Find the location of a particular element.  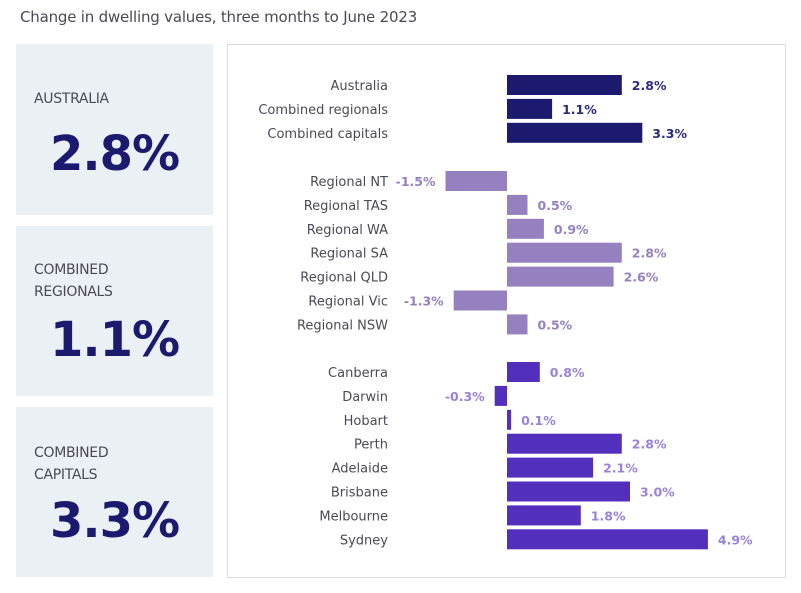

category-label: Regional TAS is located at coordinates (346, 206).